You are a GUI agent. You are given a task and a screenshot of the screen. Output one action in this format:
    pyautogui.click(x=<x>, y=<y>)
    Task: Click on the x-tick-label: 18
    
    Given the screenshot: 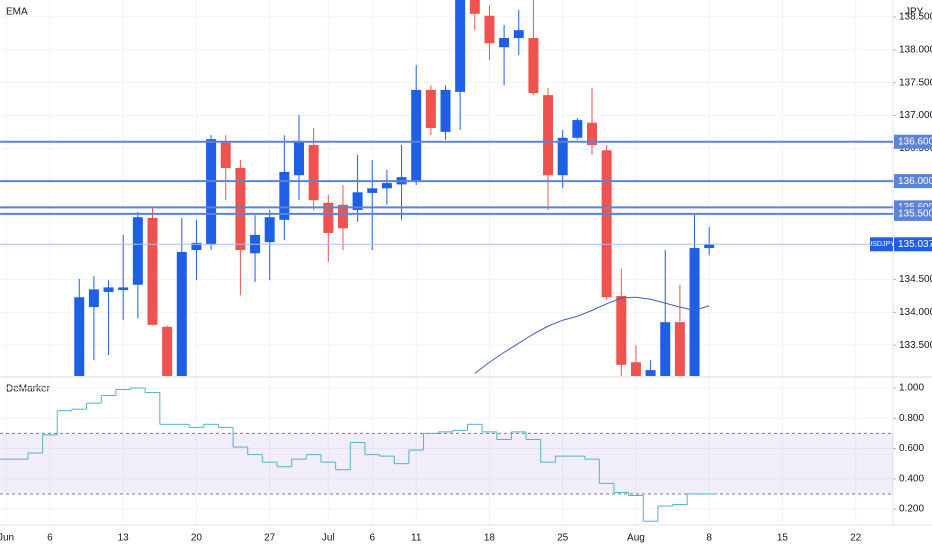 What is the action you would take?
    pyautogui.click(x=490, y=538)
    